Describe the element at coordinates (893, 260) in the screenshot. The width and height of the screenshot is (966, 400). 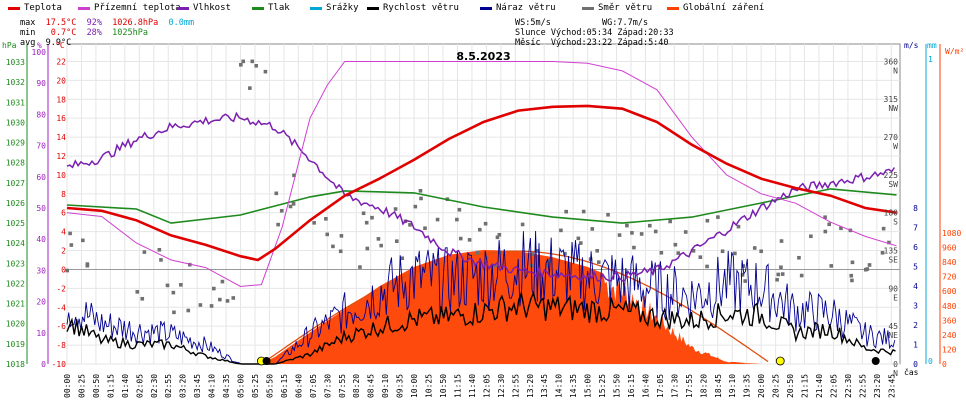
I see `direction-tick-label: SE` at that location.